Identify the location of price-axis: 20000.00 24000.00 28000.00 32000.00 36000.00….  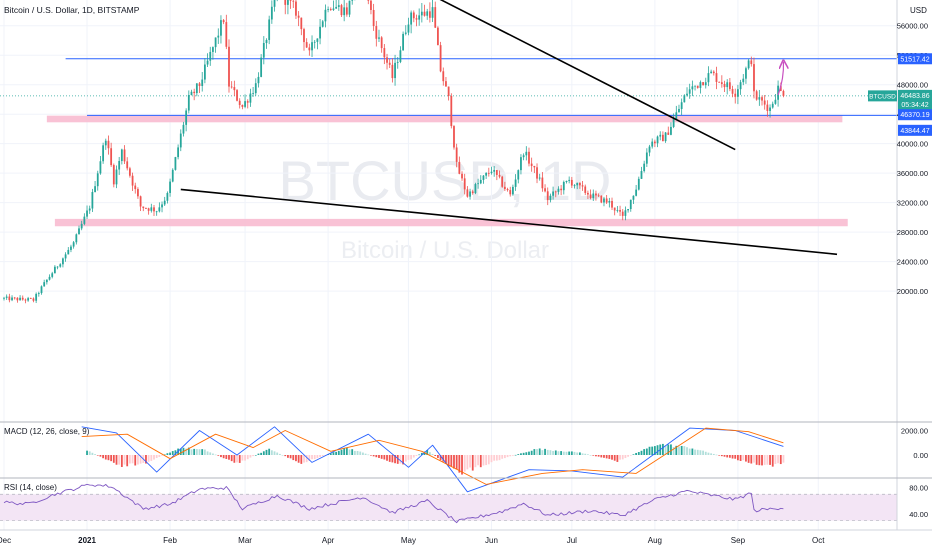
(900, 259).